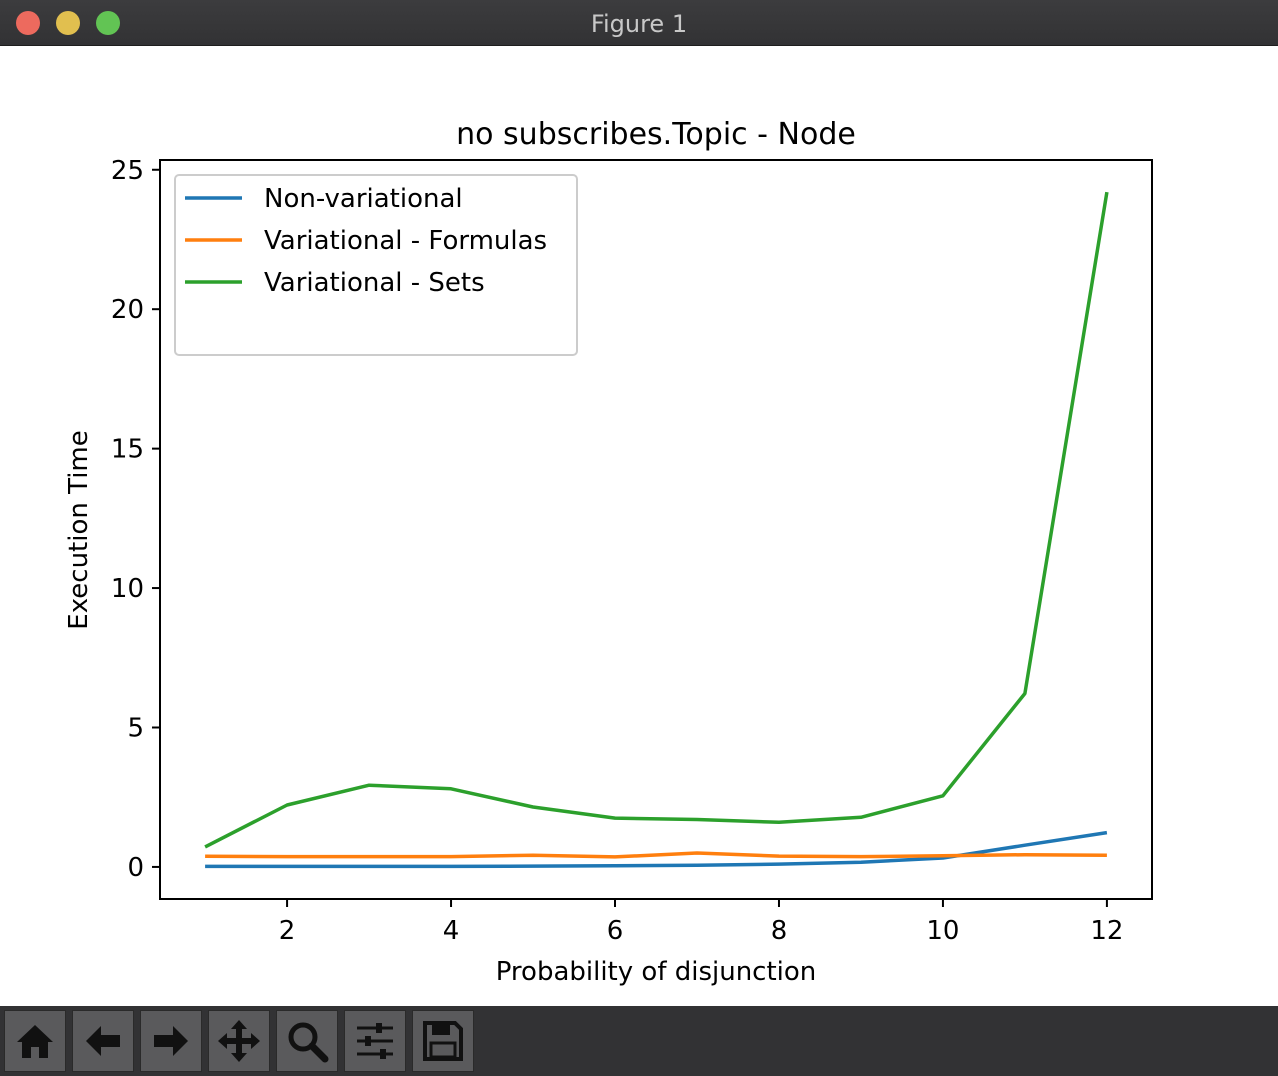  I want to click on y-tick-label: 15, so click(127, 450).